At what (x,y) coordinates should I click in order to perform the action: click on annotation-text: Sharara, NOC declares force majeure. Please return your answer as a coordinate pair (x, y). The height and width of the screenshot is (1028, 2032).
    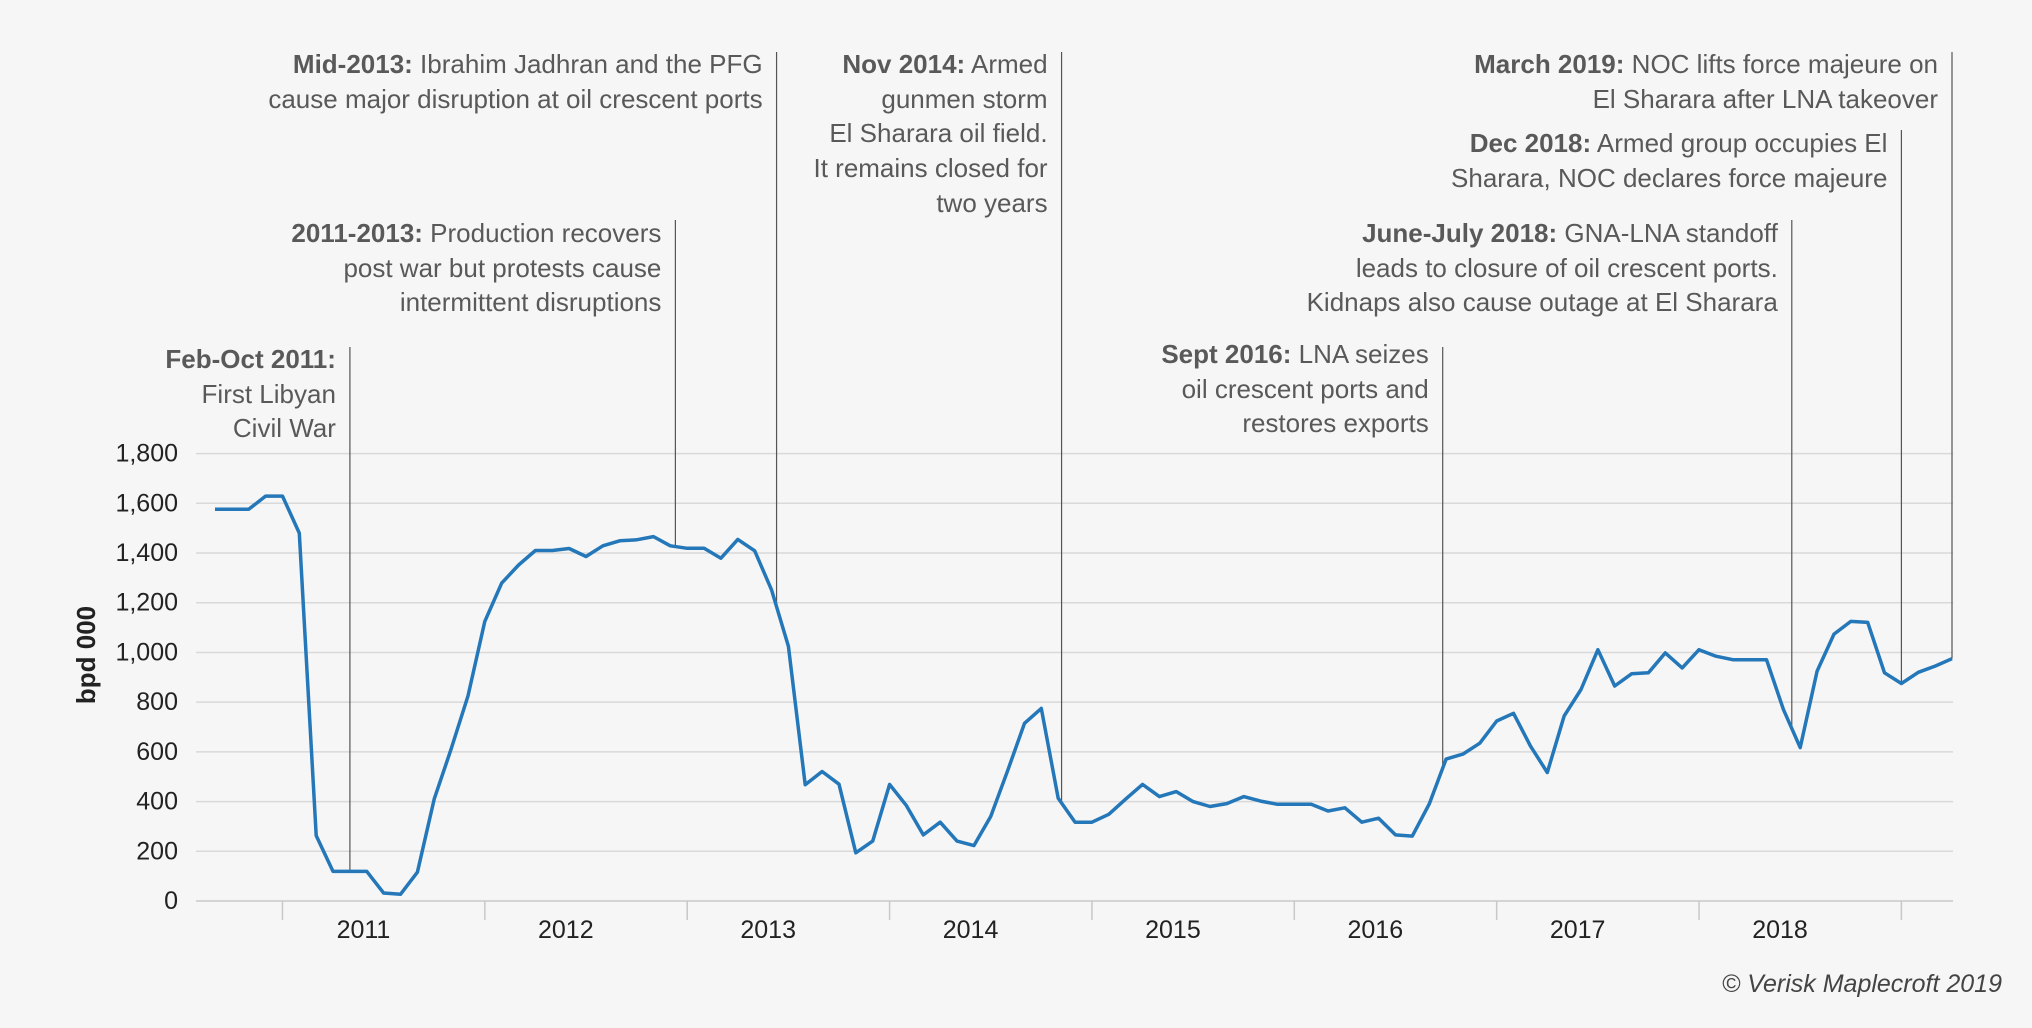
    Looking at the image, I should click on (1669, 177).